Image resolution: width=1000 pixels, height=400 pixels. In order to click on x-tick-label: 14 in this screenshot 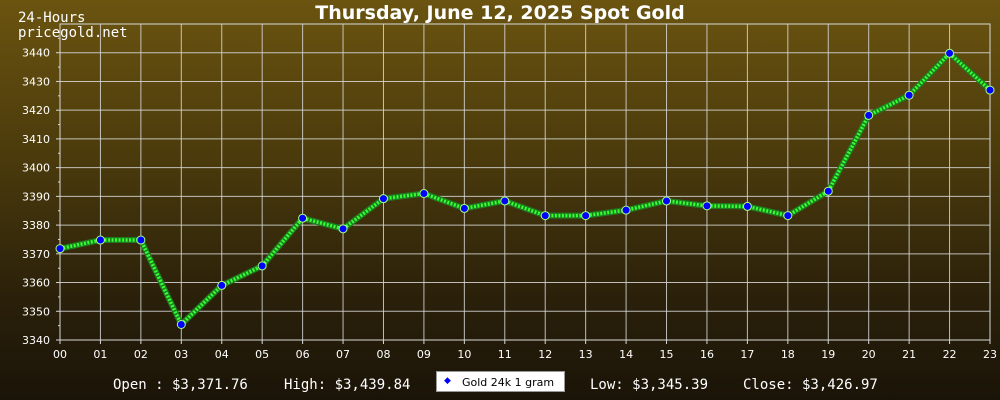, I will do `click(626, 354)`.